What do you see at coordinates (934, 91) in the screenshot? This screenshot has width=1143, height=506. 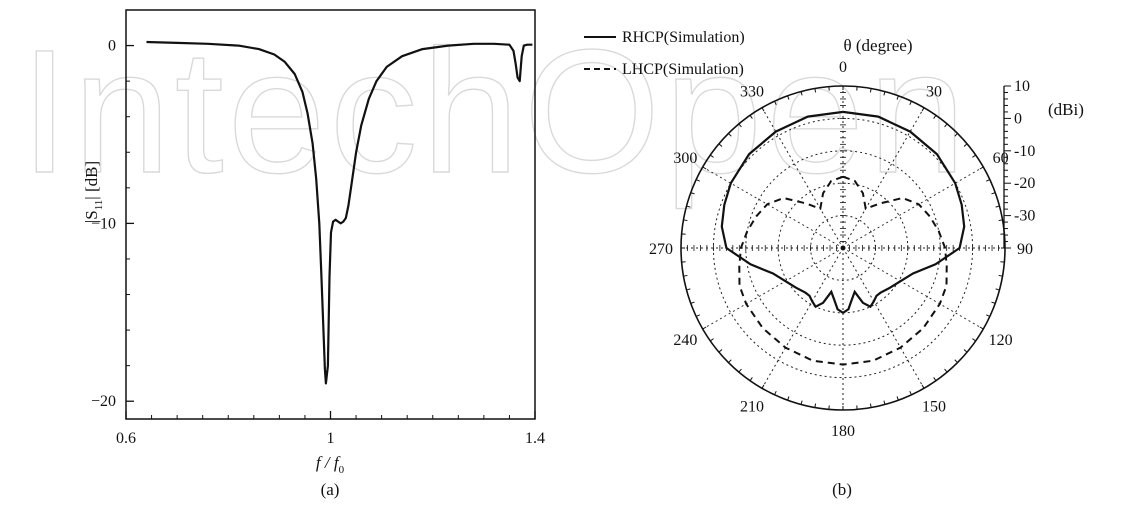 I see `angle-tick-label: 30` at bounding box center [934, 91].